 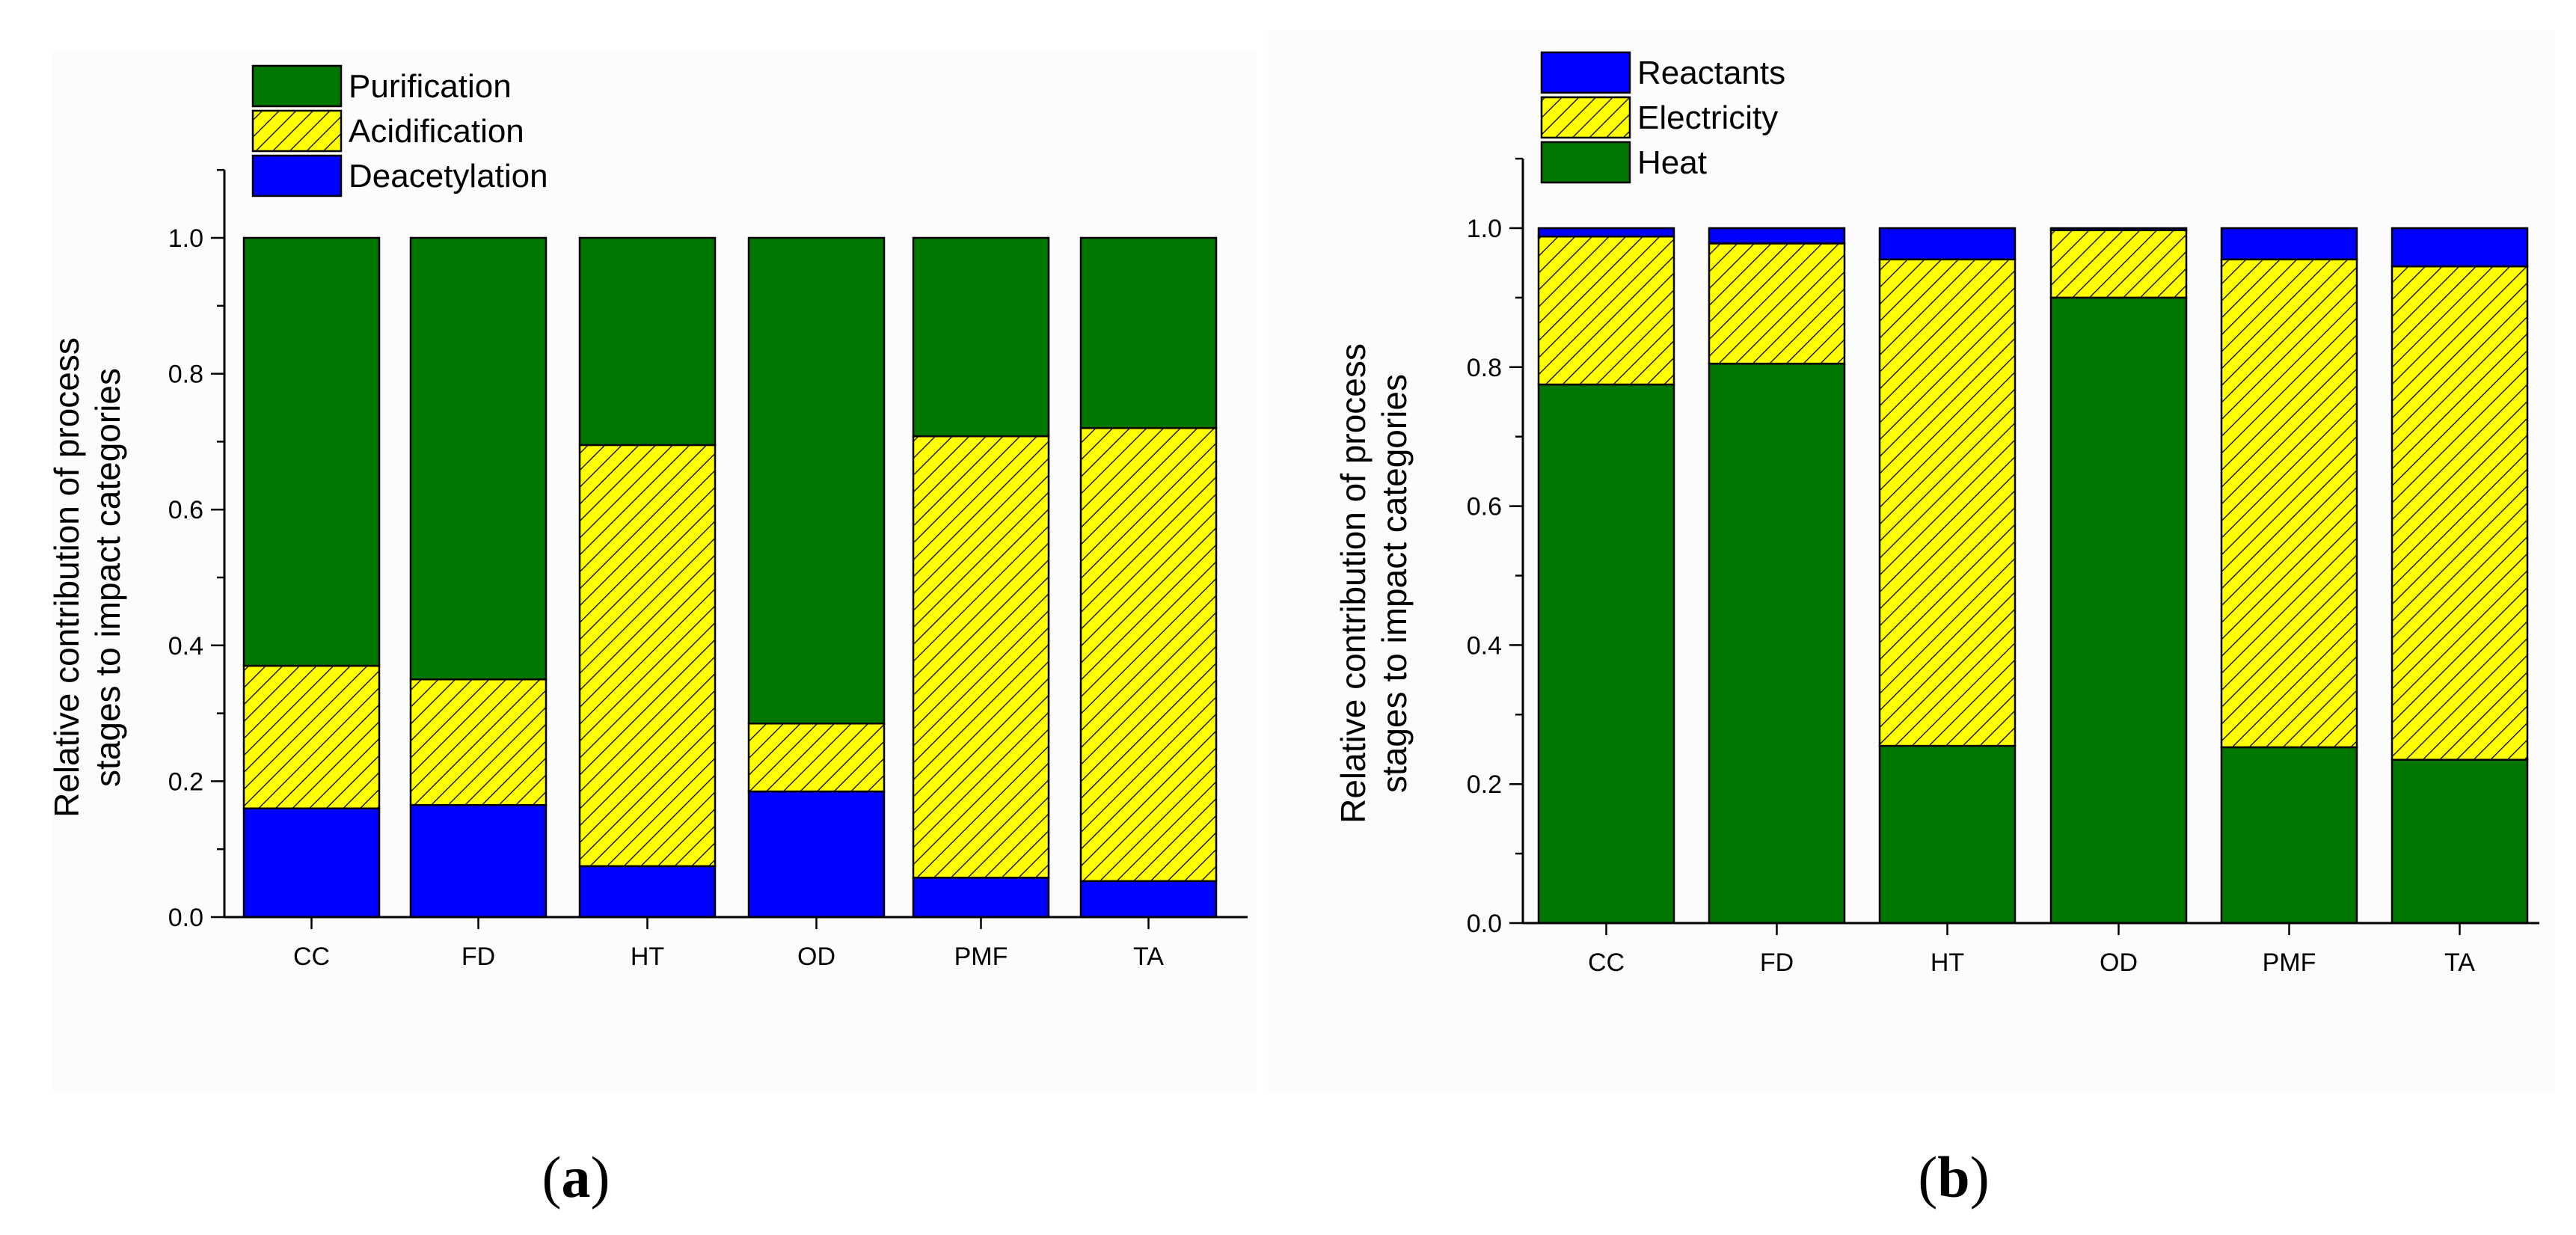 What do you see at coordinates (1148, 654) in the screenshot?
I see `bar-a-ta-acidification` at bounding box center [1148, 654].